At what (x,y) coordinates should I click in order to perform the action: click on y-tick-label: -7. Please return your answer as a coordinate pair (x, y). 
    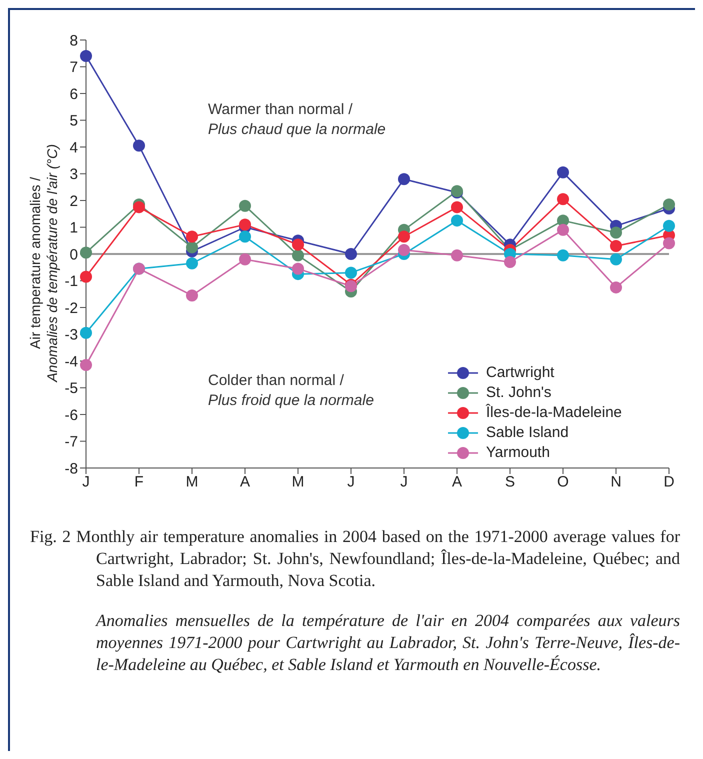
    Looking at the image, I should click on (71, 442).